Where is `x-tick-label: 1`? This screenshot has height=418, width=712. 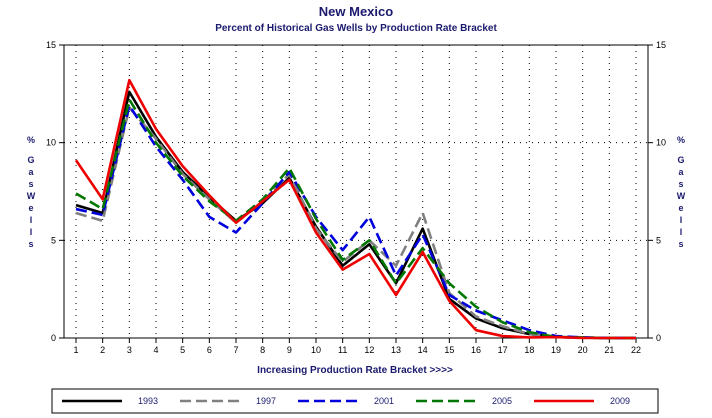 x-tick-label: 1 is located at coordinates (75, 350).